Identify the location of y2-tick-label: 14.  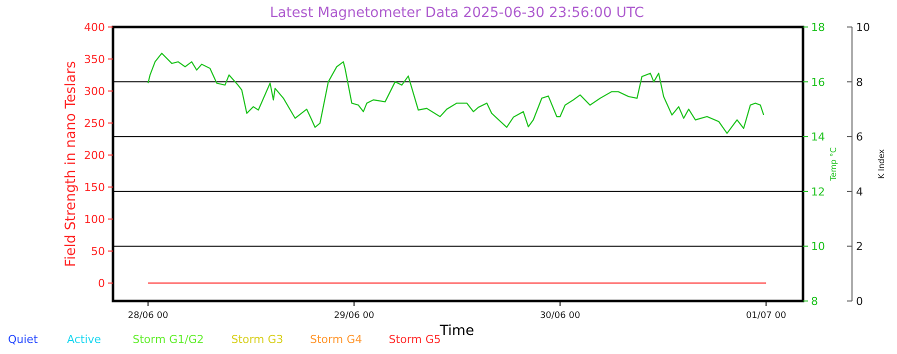
(818, 137).